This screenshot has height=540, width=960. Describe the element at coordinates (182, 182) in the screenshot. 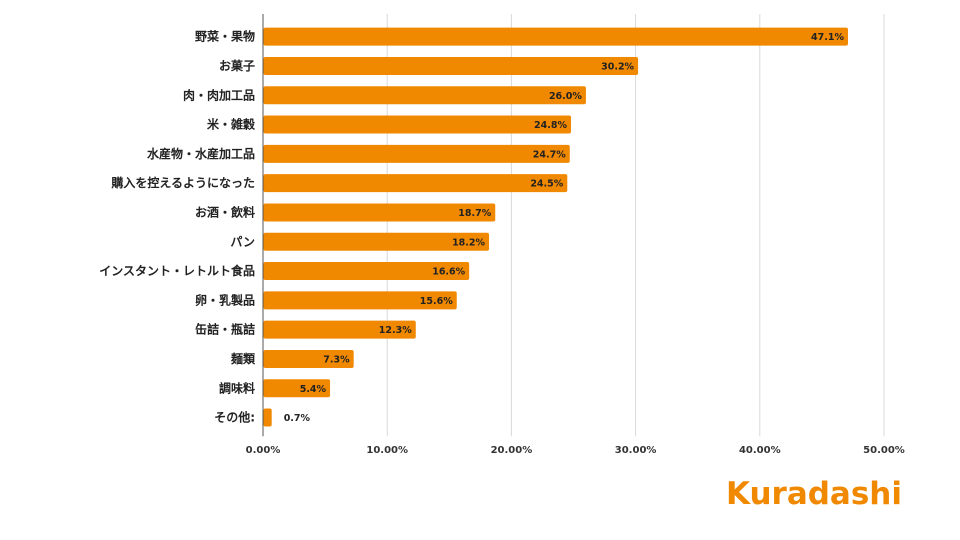

I see `category-label: 購入を控えるようになった` at that location.